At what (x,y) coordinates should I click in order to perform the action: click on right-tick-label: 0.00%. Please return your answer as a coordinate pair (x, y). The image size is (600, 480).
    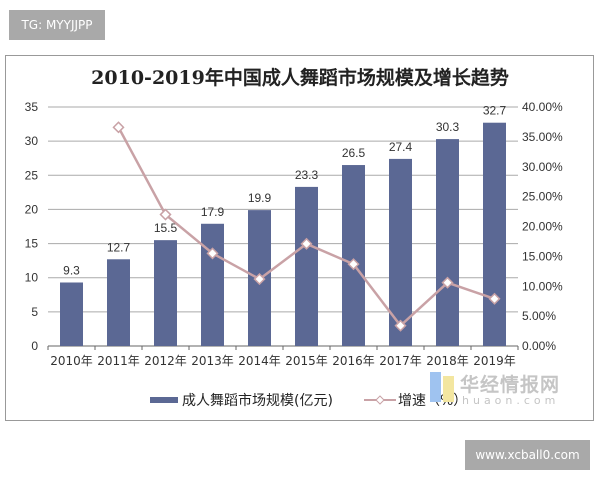
    Looking at the image, I should click on (539, 346).